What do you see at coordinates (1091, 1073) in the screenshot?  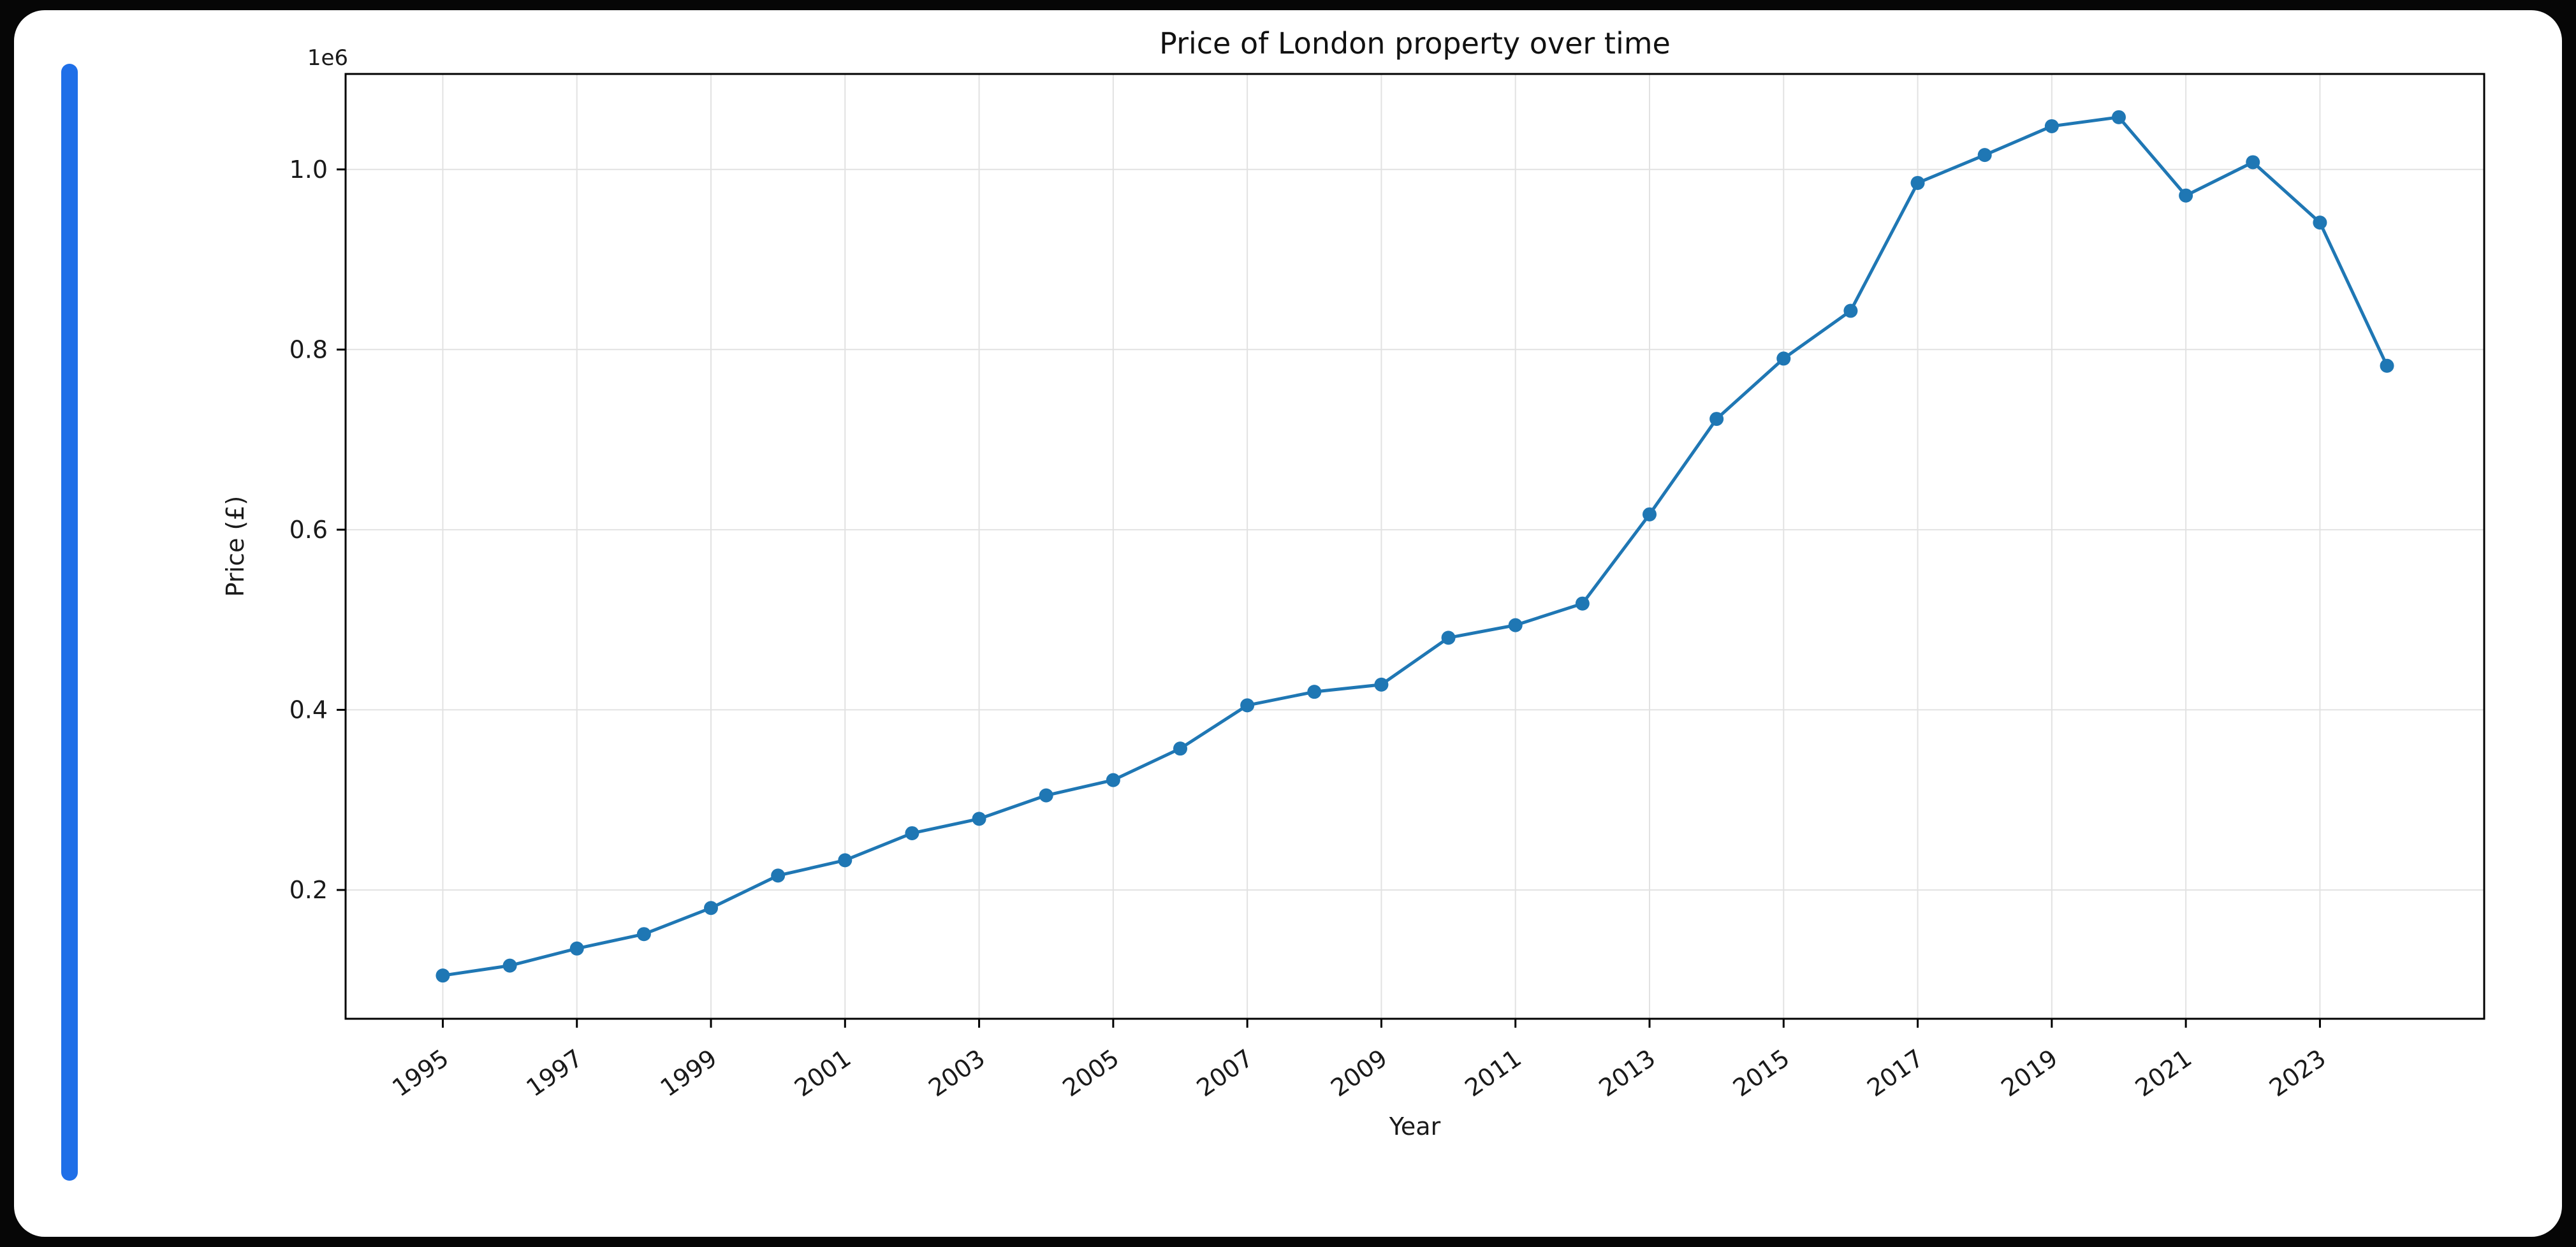 I see `svg-text: 2005` at bounding box center [1091, 1073].